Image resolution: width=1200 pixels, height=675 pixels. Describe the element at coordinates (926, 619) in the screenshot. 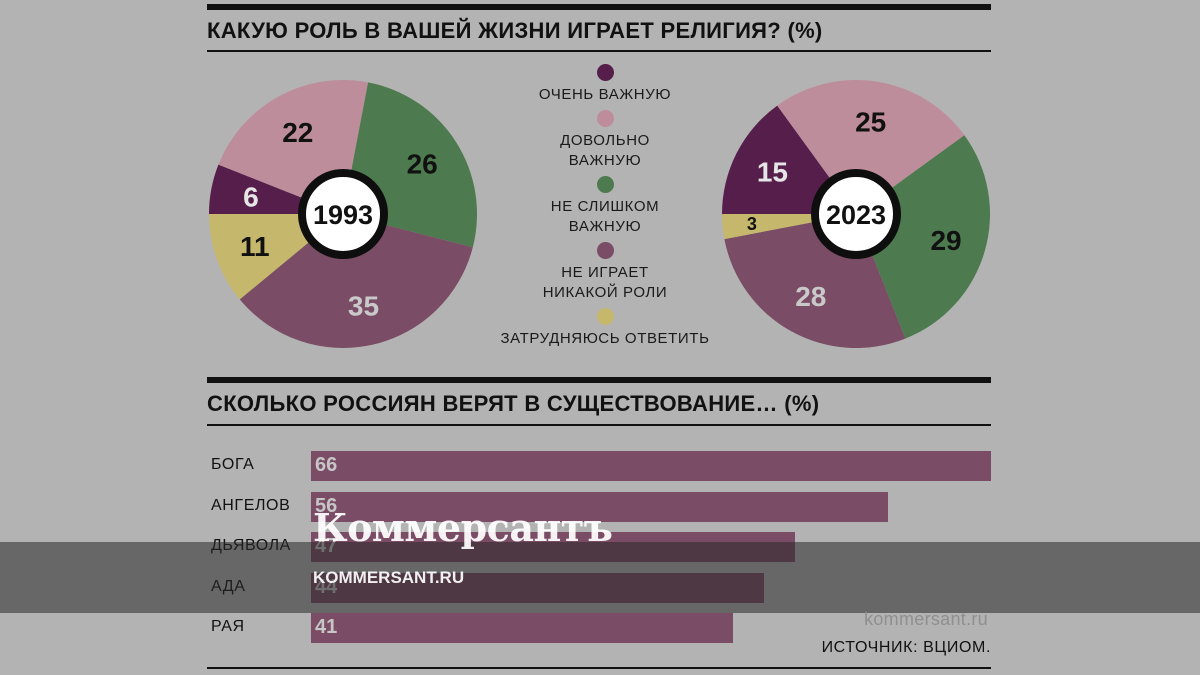

I see `watermark-small-url: kommersant.ru` at that location.